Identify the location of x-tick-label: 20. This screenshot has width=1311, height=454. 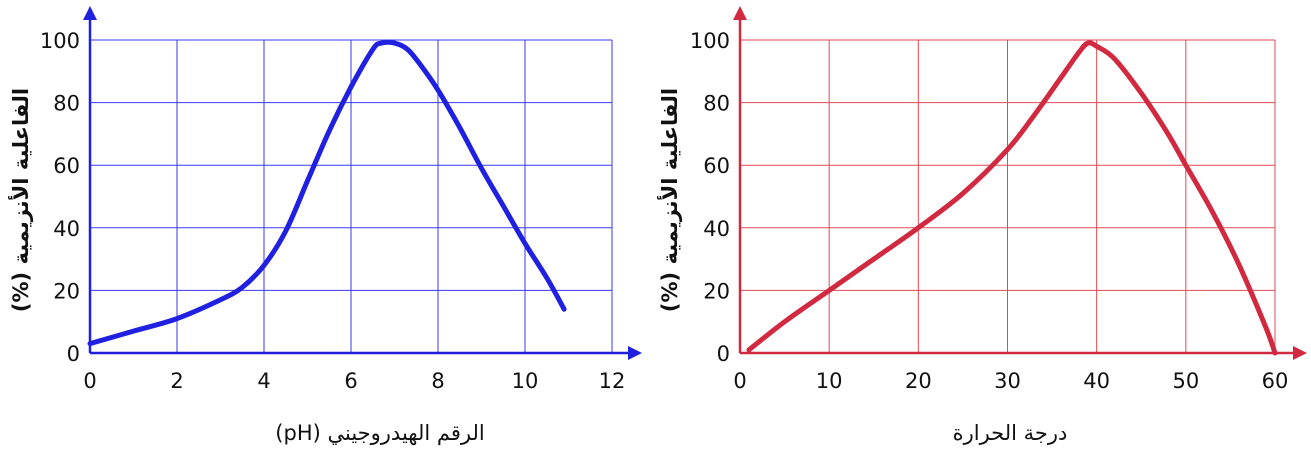
(918, 381).